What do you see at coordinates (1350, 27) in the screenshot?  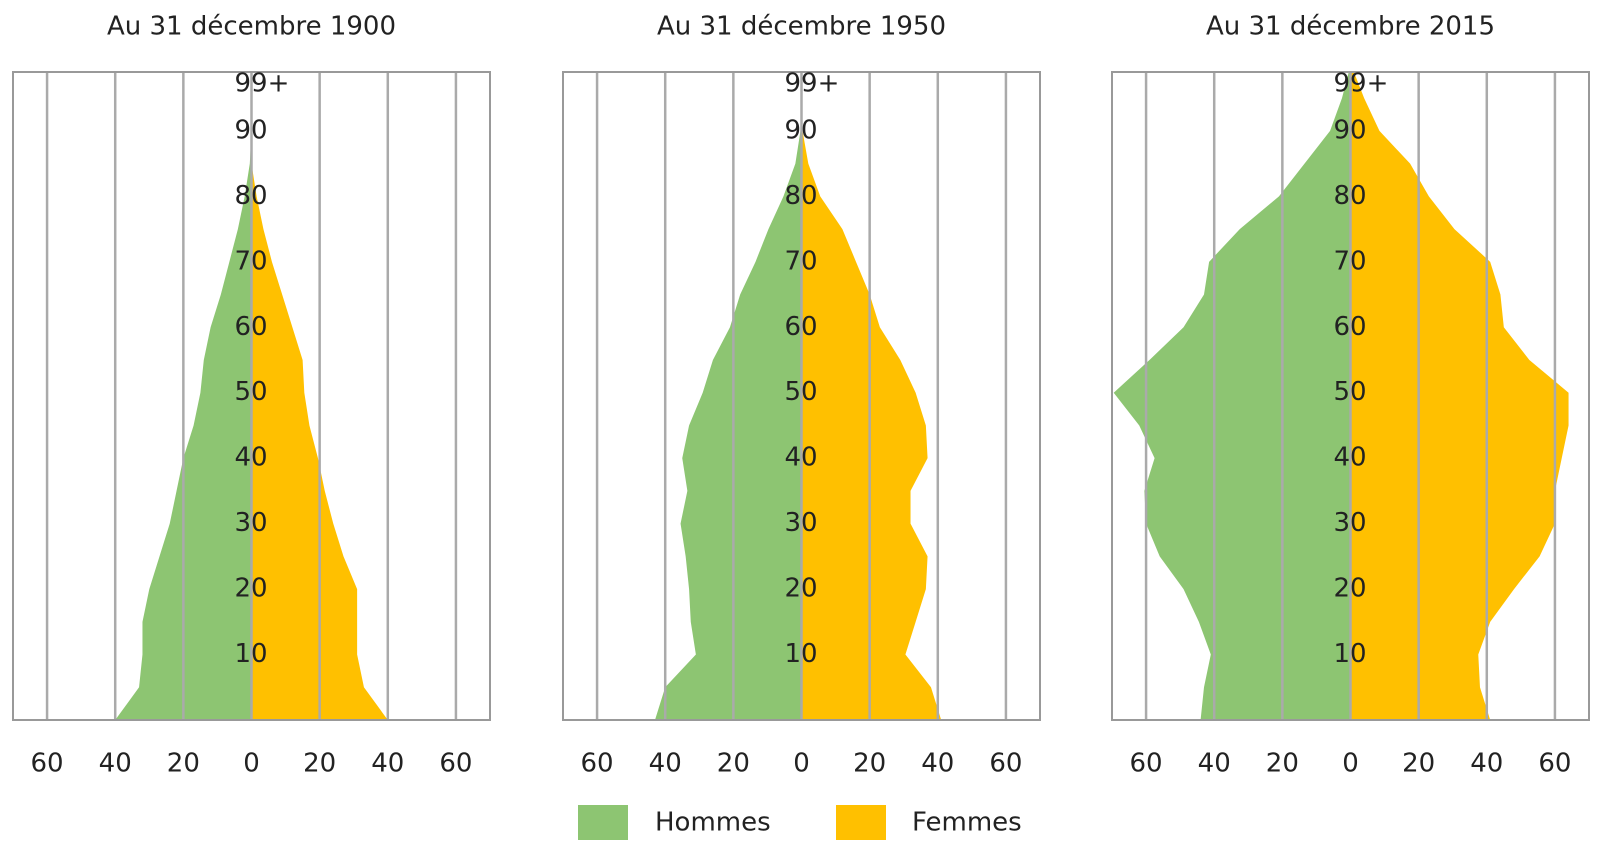 I see `chart-title: Au 31 décembre 2015` at bounding box center [1350, 27].